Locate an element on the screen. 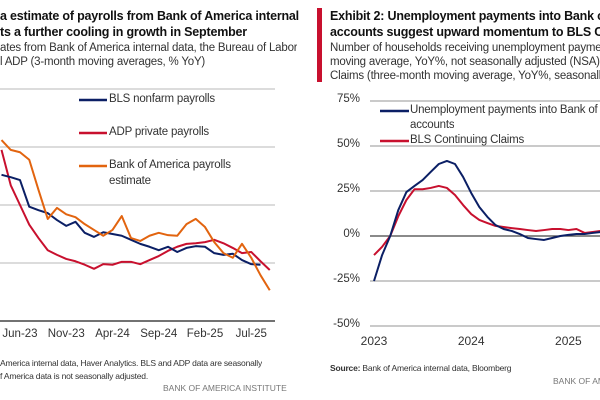  legend-label-continuing-claims: BLS Continuing Claims is located at coordinates (467, 140).